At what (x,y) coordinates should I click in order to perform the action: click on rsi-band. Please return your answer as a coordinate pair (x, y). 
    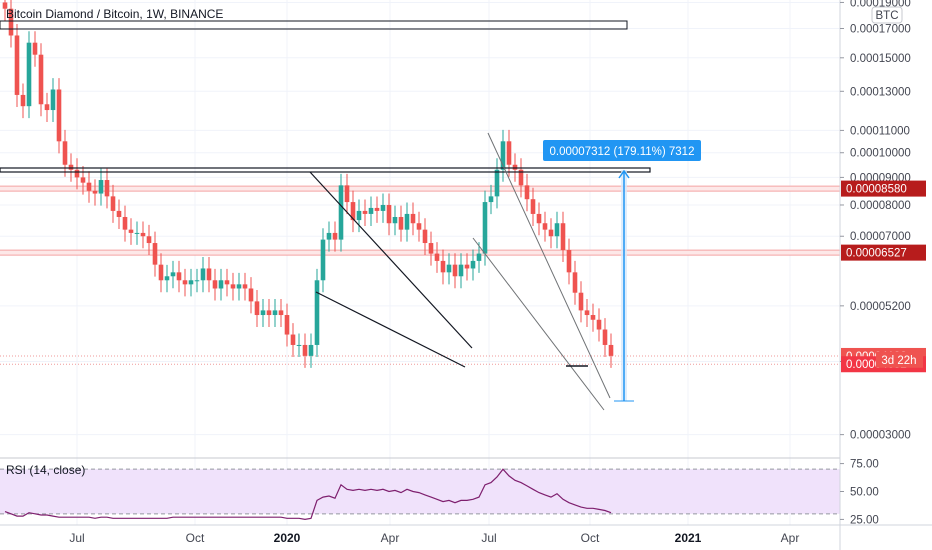
    Looking at the image, I should click on (420, 491).